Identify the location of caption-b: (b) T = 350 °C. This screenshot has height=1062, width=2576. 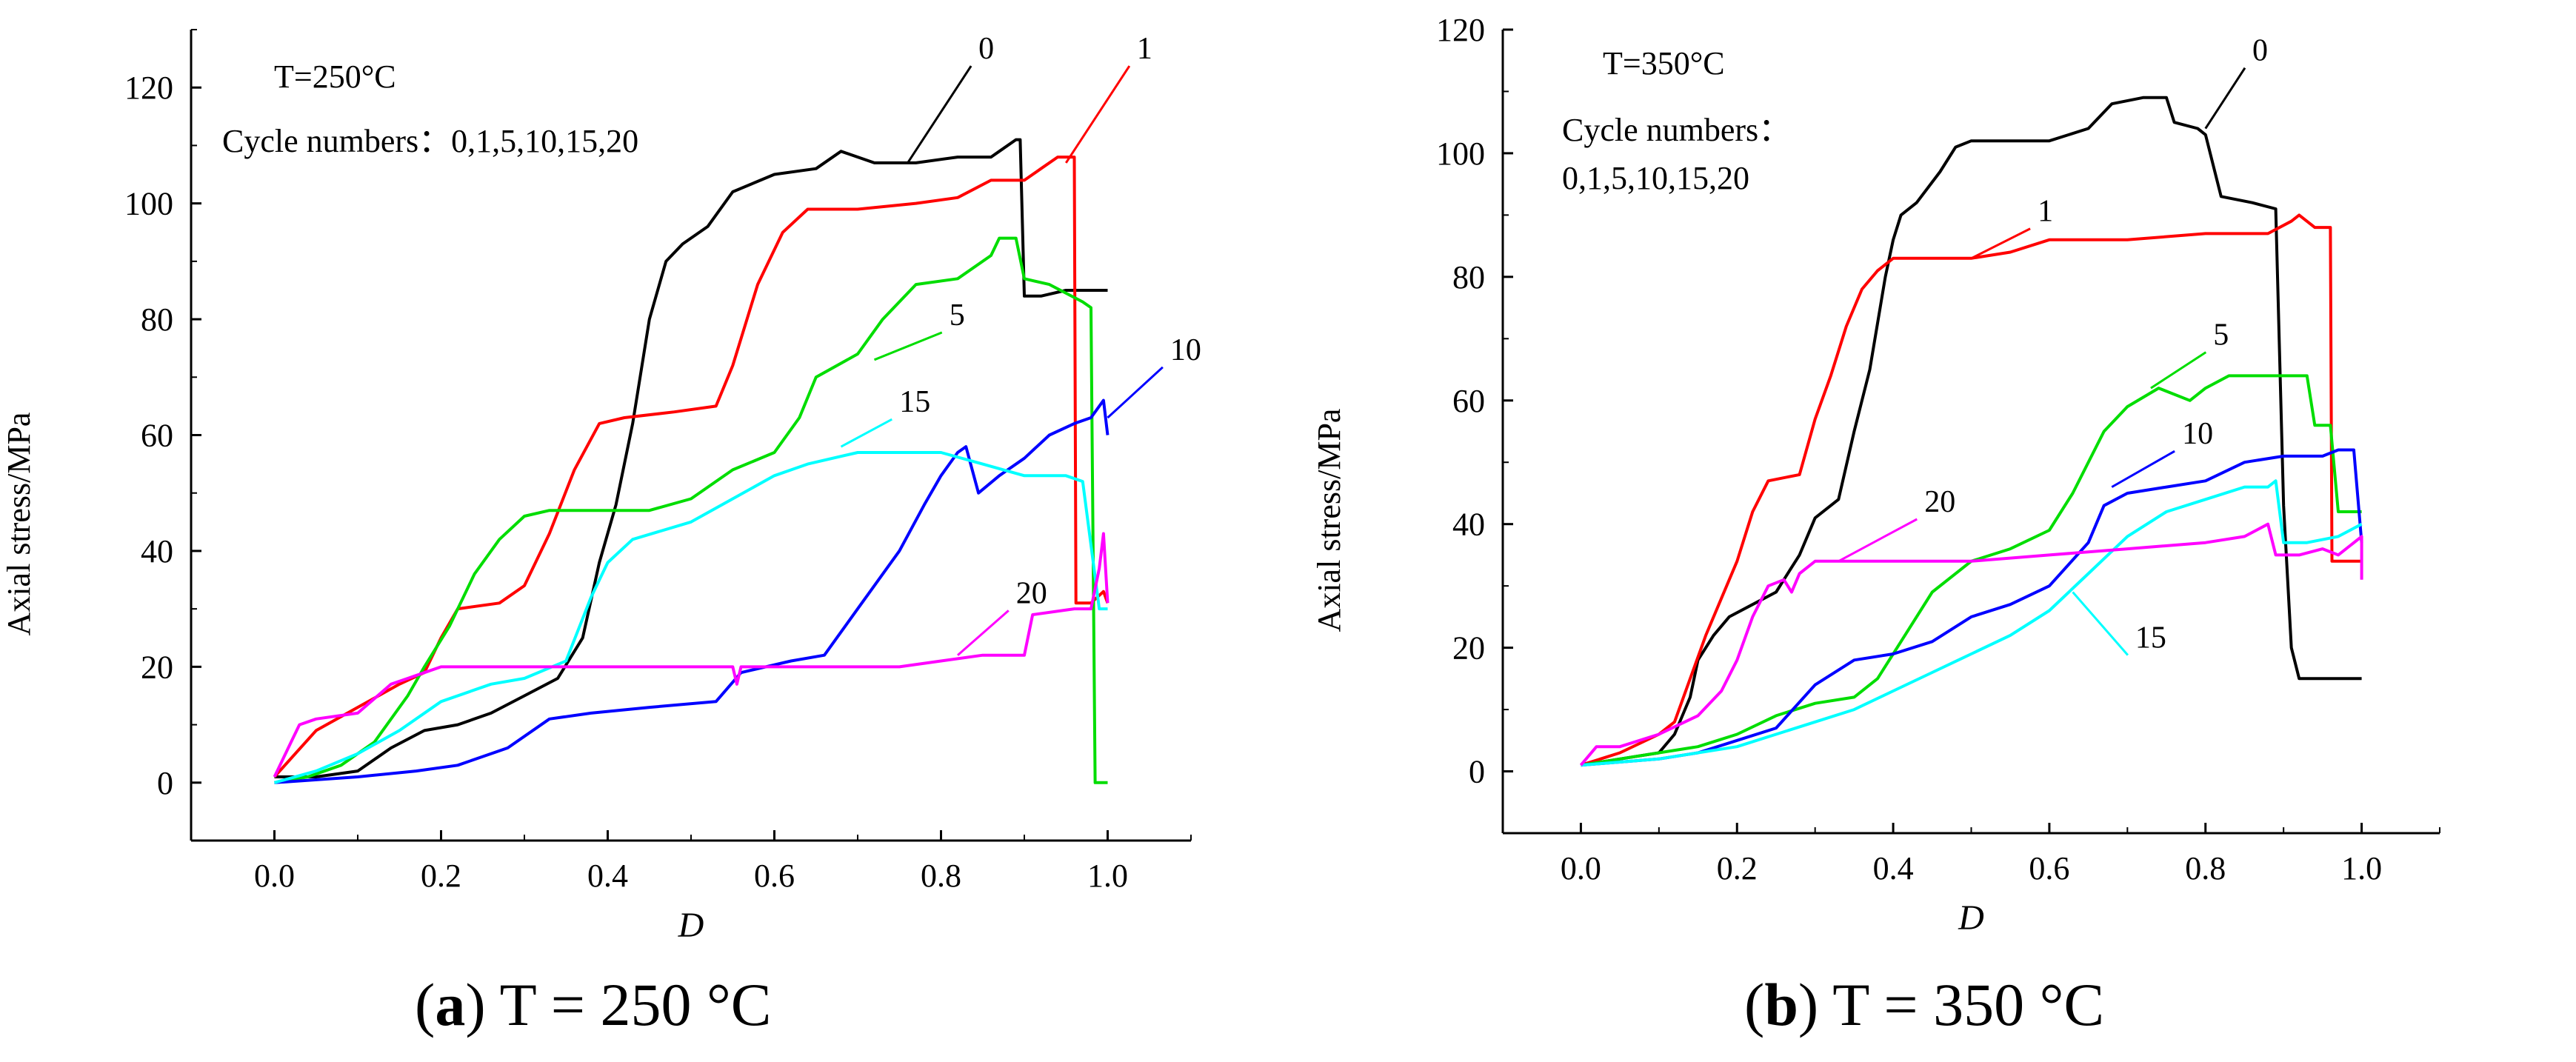
(1925, 1005).